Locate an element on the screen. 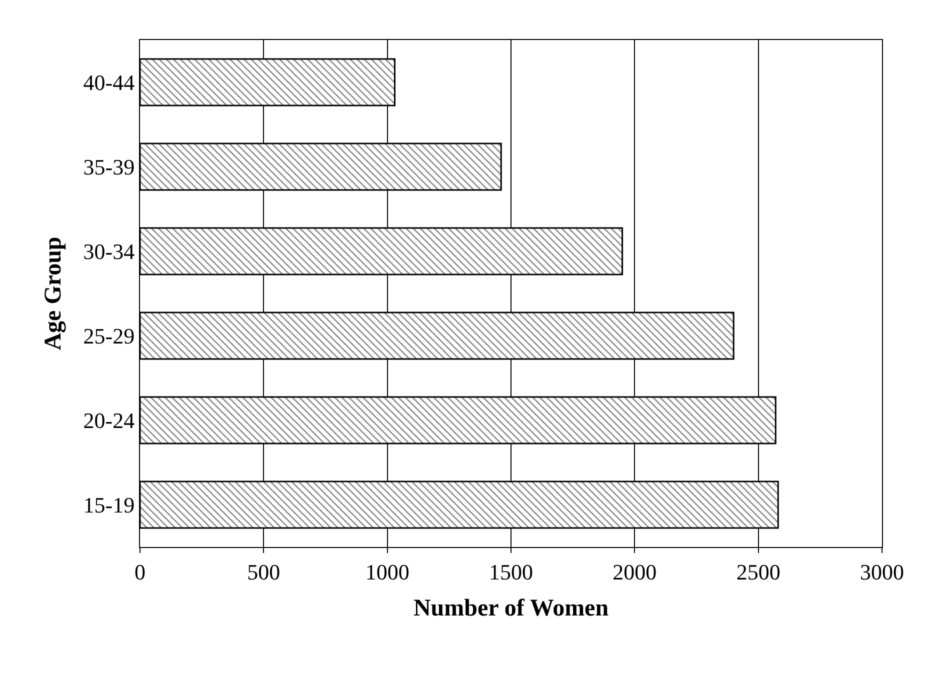 The image size is (947, 677). x-tick-label: 2500 is located at coordinates (758, 571).